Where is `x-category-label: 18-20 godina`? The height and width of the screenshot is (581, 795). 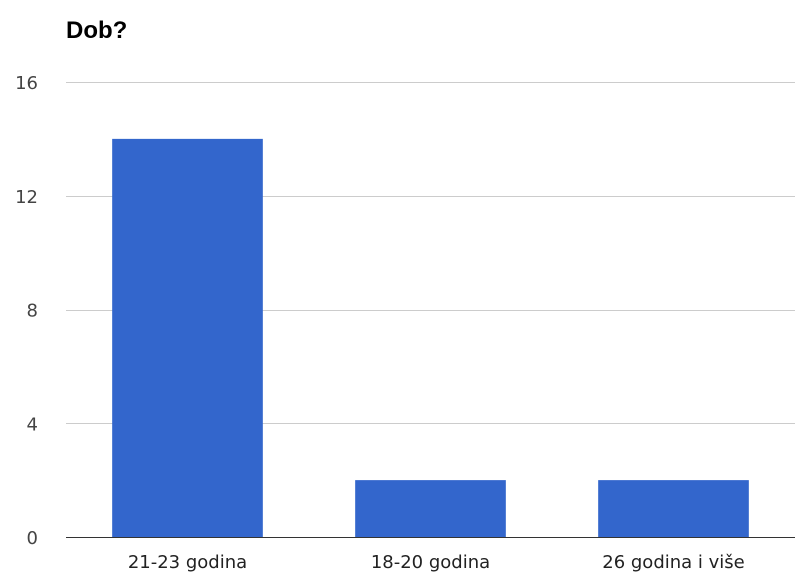
x-category-label: 18-20 godina is located at coordinates (430, 562).